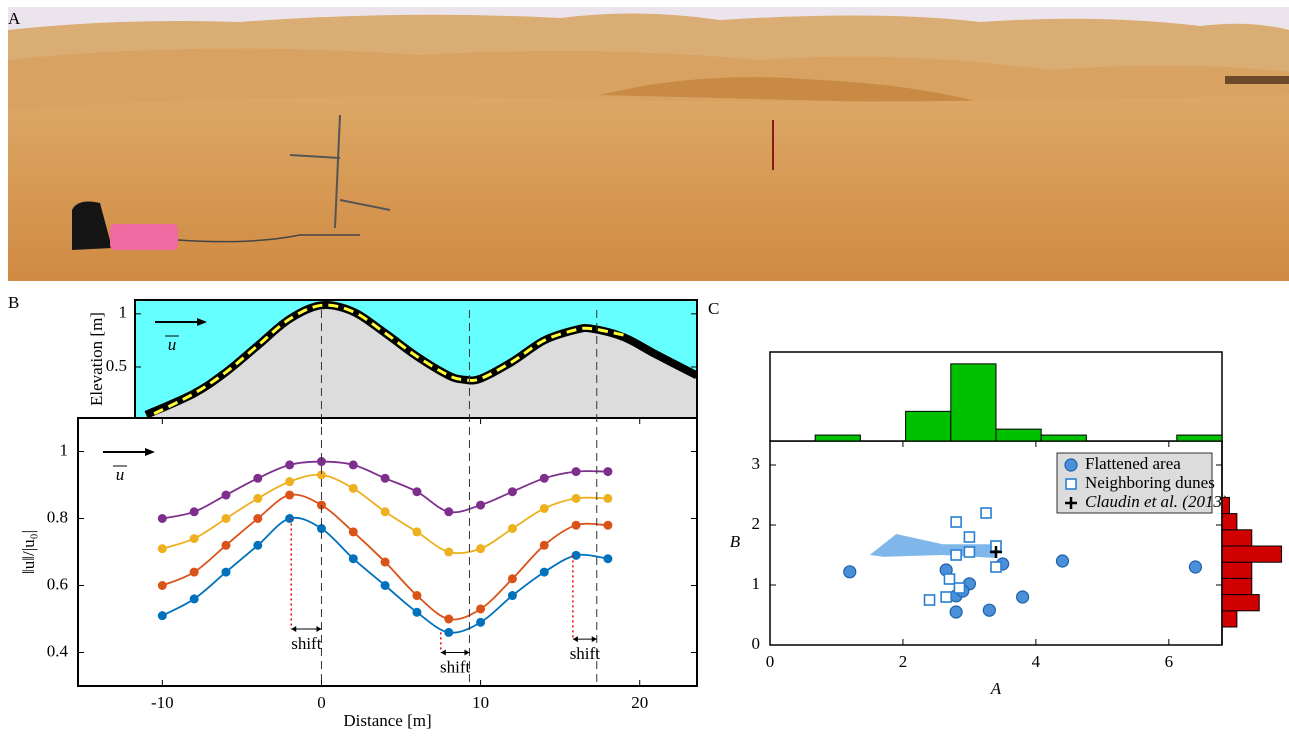 The image size is (1289, 736). What do you see at coordinates (57, 583) in the screenshot?
I see `y-tick-label: 0.6` at bounding box center [57, 583].